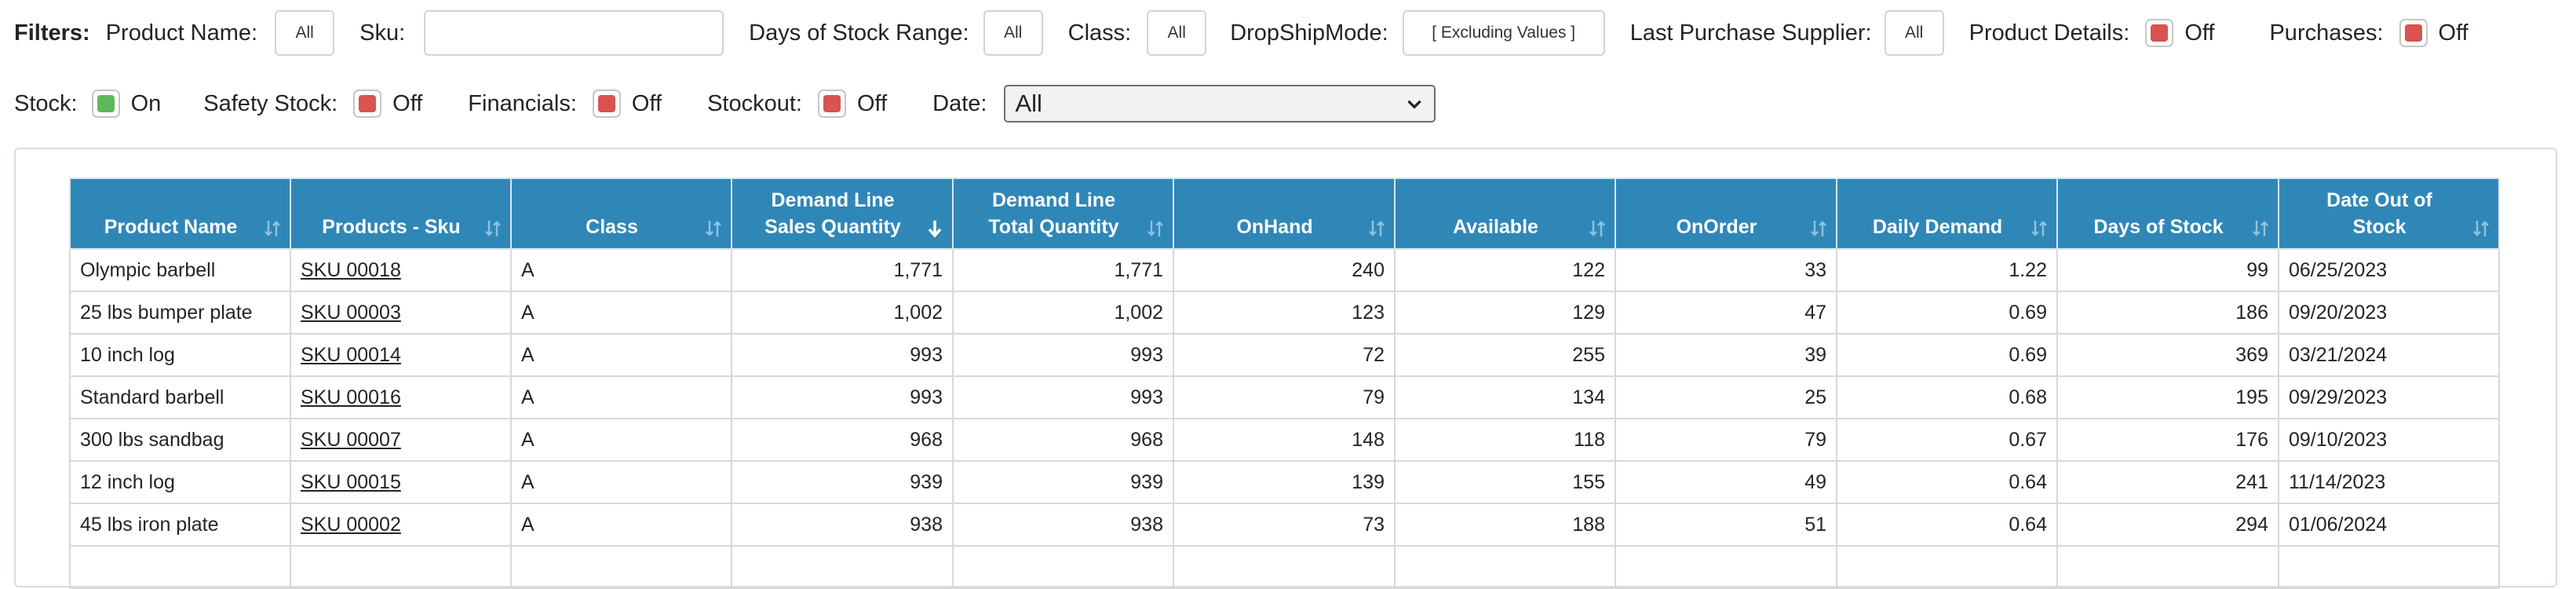 This screenshot has width=2576, height=589. I want to click on financials-toggle, so click(606, 104).